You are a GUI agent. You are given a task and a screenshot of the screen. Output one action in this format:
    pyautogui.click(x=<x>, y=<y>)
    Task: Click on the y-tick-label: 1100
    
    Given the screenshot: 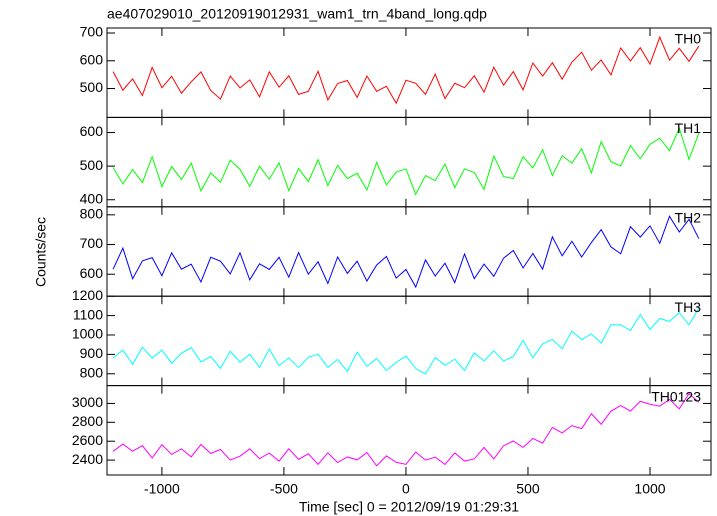 What is the action you would take?
    pyautogui.click(x=88, y=314)
    